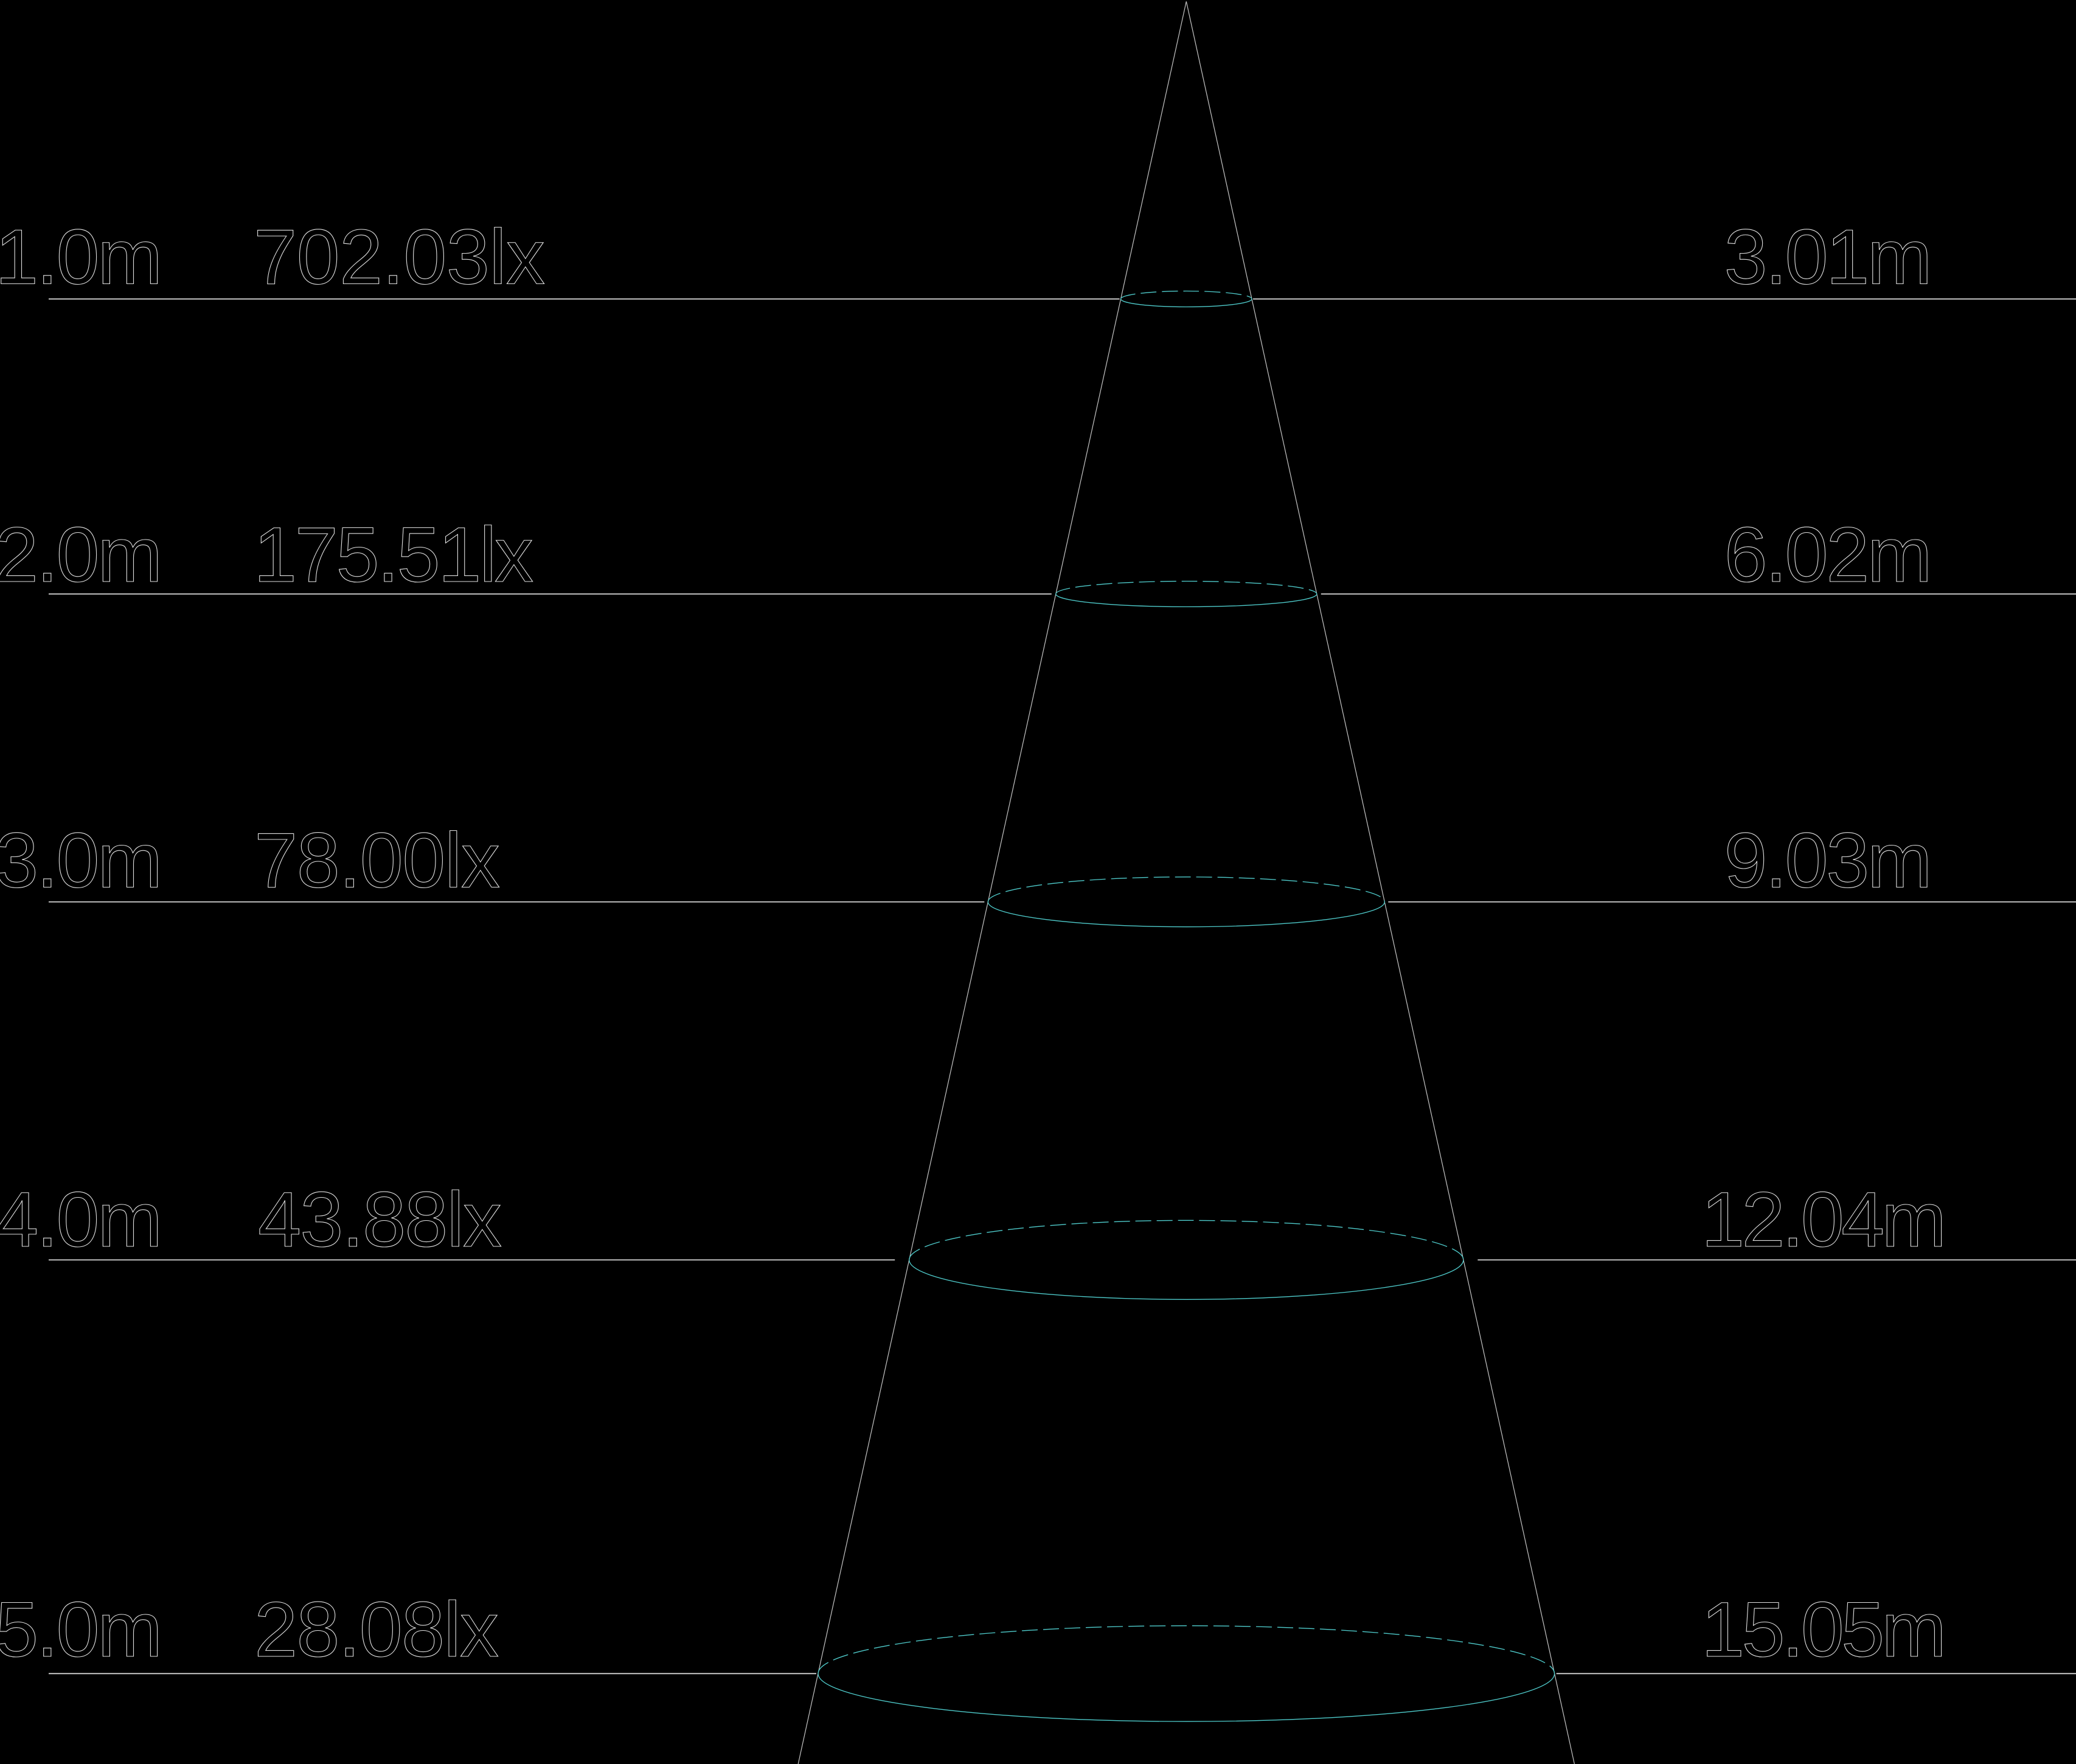 Image resolution: width=2076 pixels, height=1764 pixels. Describe the element at coordinates (81, 257) in the screenshot. I see `svg-text: 1.0m` at that location.